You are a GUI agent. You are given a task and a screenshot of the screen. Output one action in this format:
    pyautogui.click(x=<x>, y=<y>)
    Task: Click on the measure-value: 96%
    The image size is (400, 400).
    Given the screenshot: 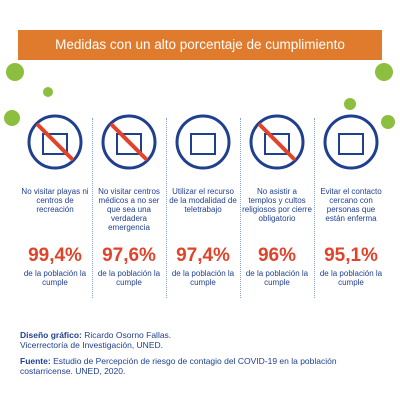 What is the action you would take?
    pyautogui.click(x=277, y=255)
    